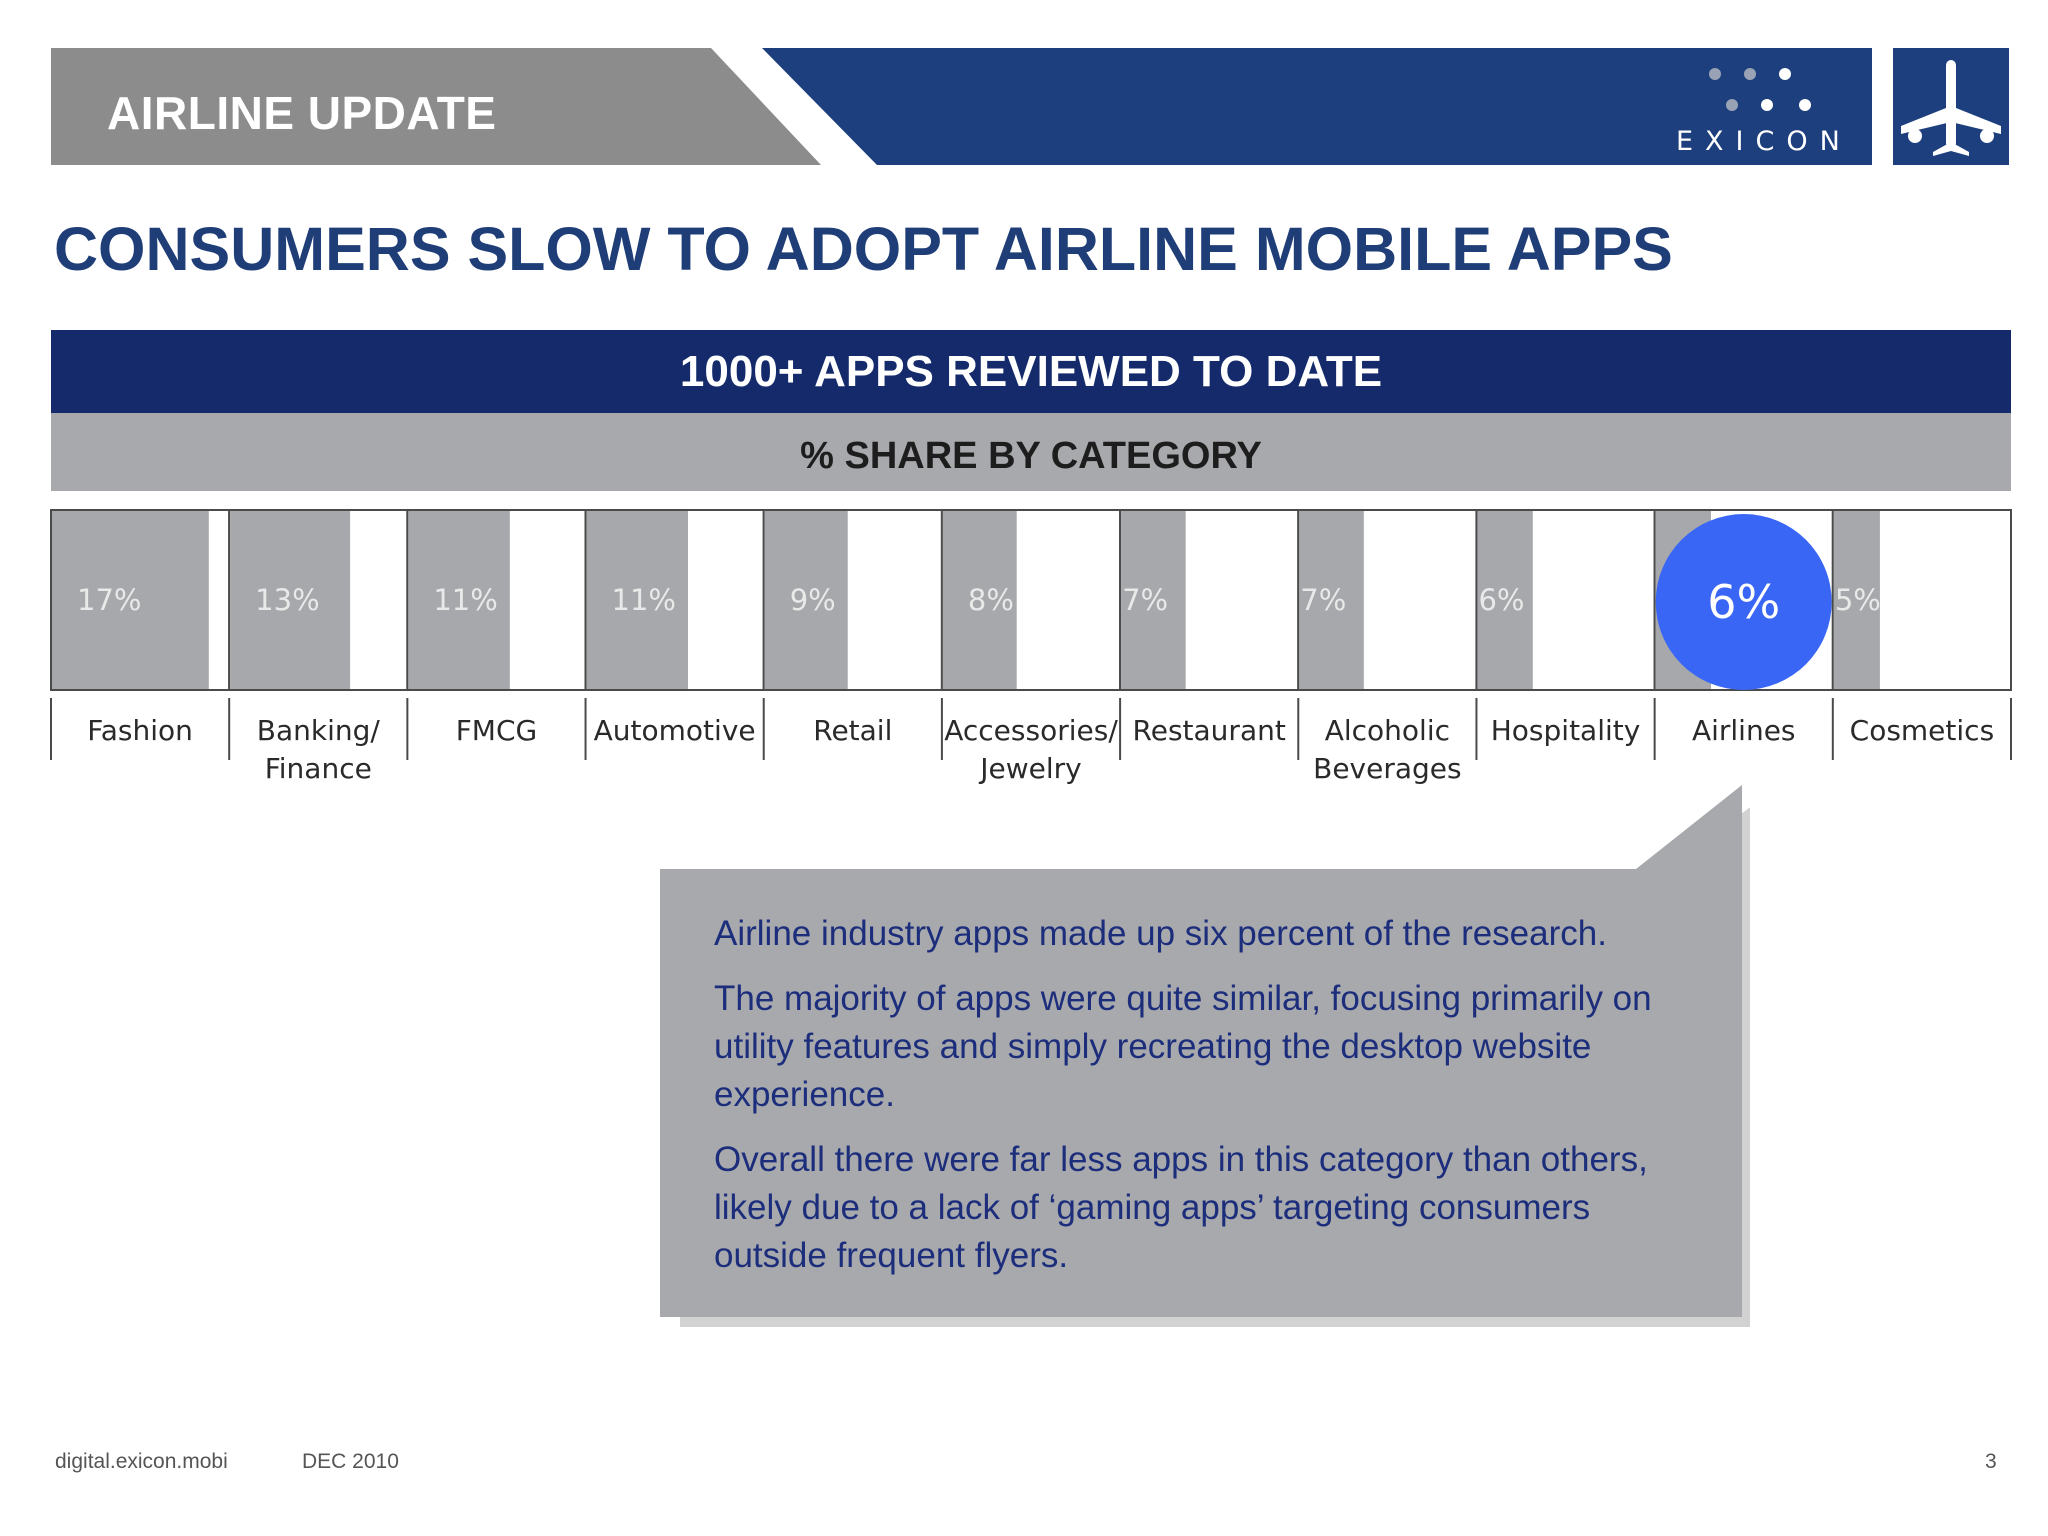  What do you see at coordinates (302, 113) in the screenshot?
I see `header-title: AIRLINE UPDATE` at bounding box center [302, 113].